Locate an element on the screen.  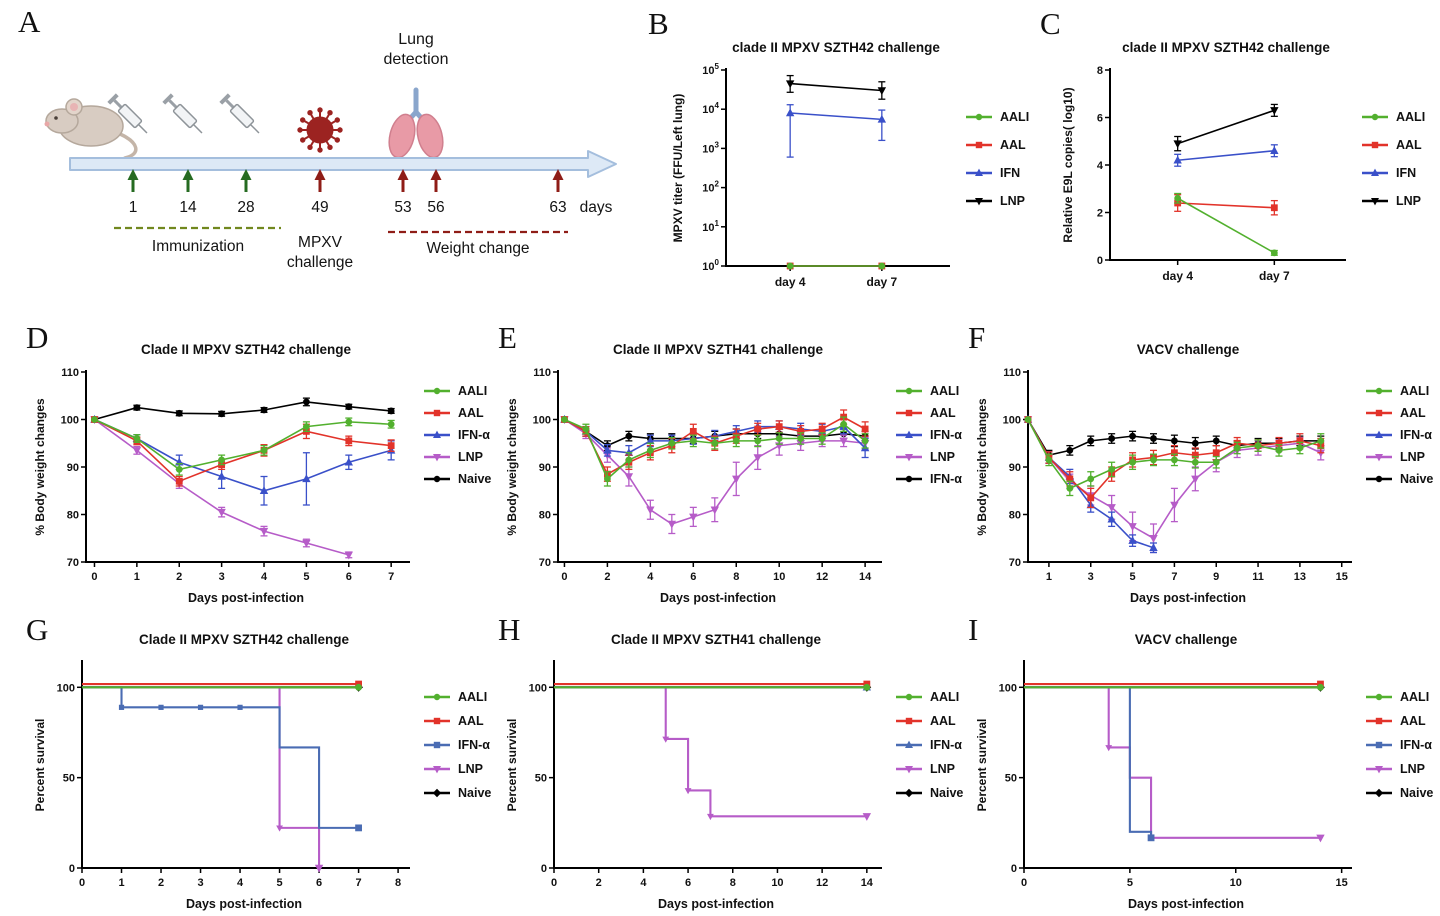
panel-letter-i: I is located at coordinates (973, 629).